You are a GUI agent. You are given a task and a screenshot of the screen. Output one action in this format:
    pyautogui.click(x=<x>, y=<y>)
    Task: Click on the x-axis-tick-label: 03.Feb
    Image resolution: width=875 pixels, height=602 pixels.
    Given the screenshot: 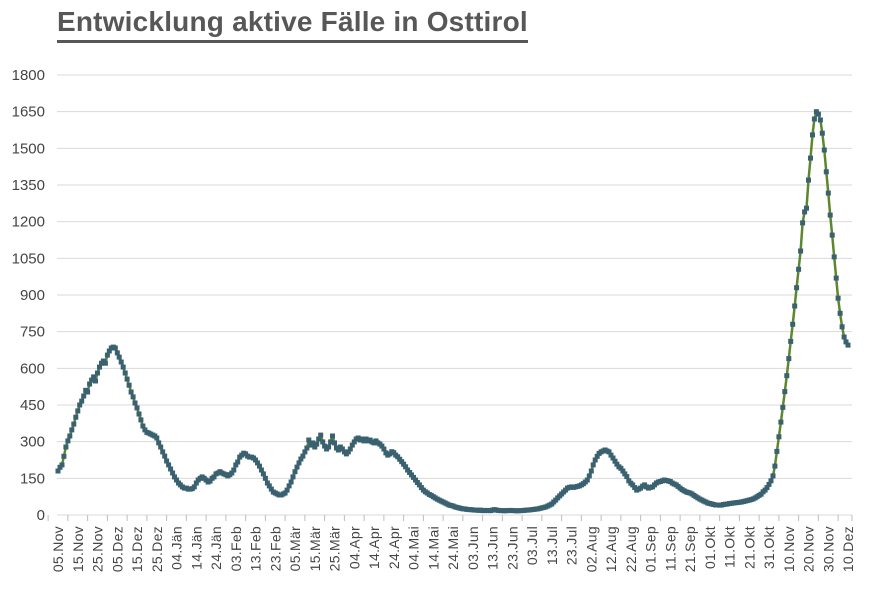 What is the action you would take?
    pyautogui.click(x=236, y=548)
    